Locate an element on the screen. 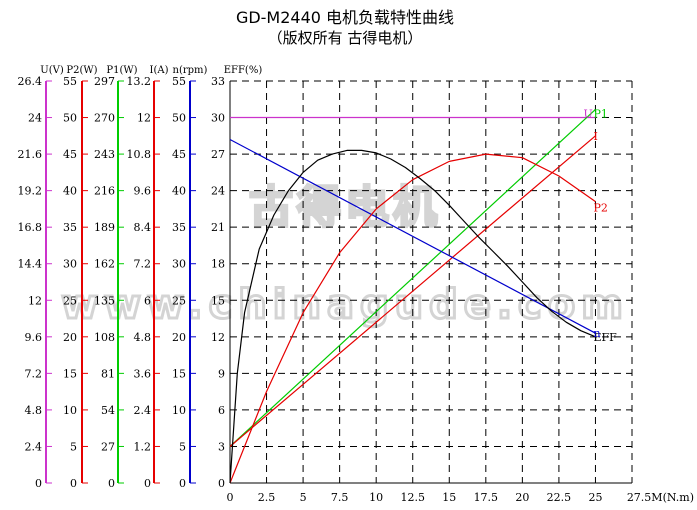 This screenshot has height=510, width=697. y-tick-label-EFF: 9 is located at coordinates (221, 373).